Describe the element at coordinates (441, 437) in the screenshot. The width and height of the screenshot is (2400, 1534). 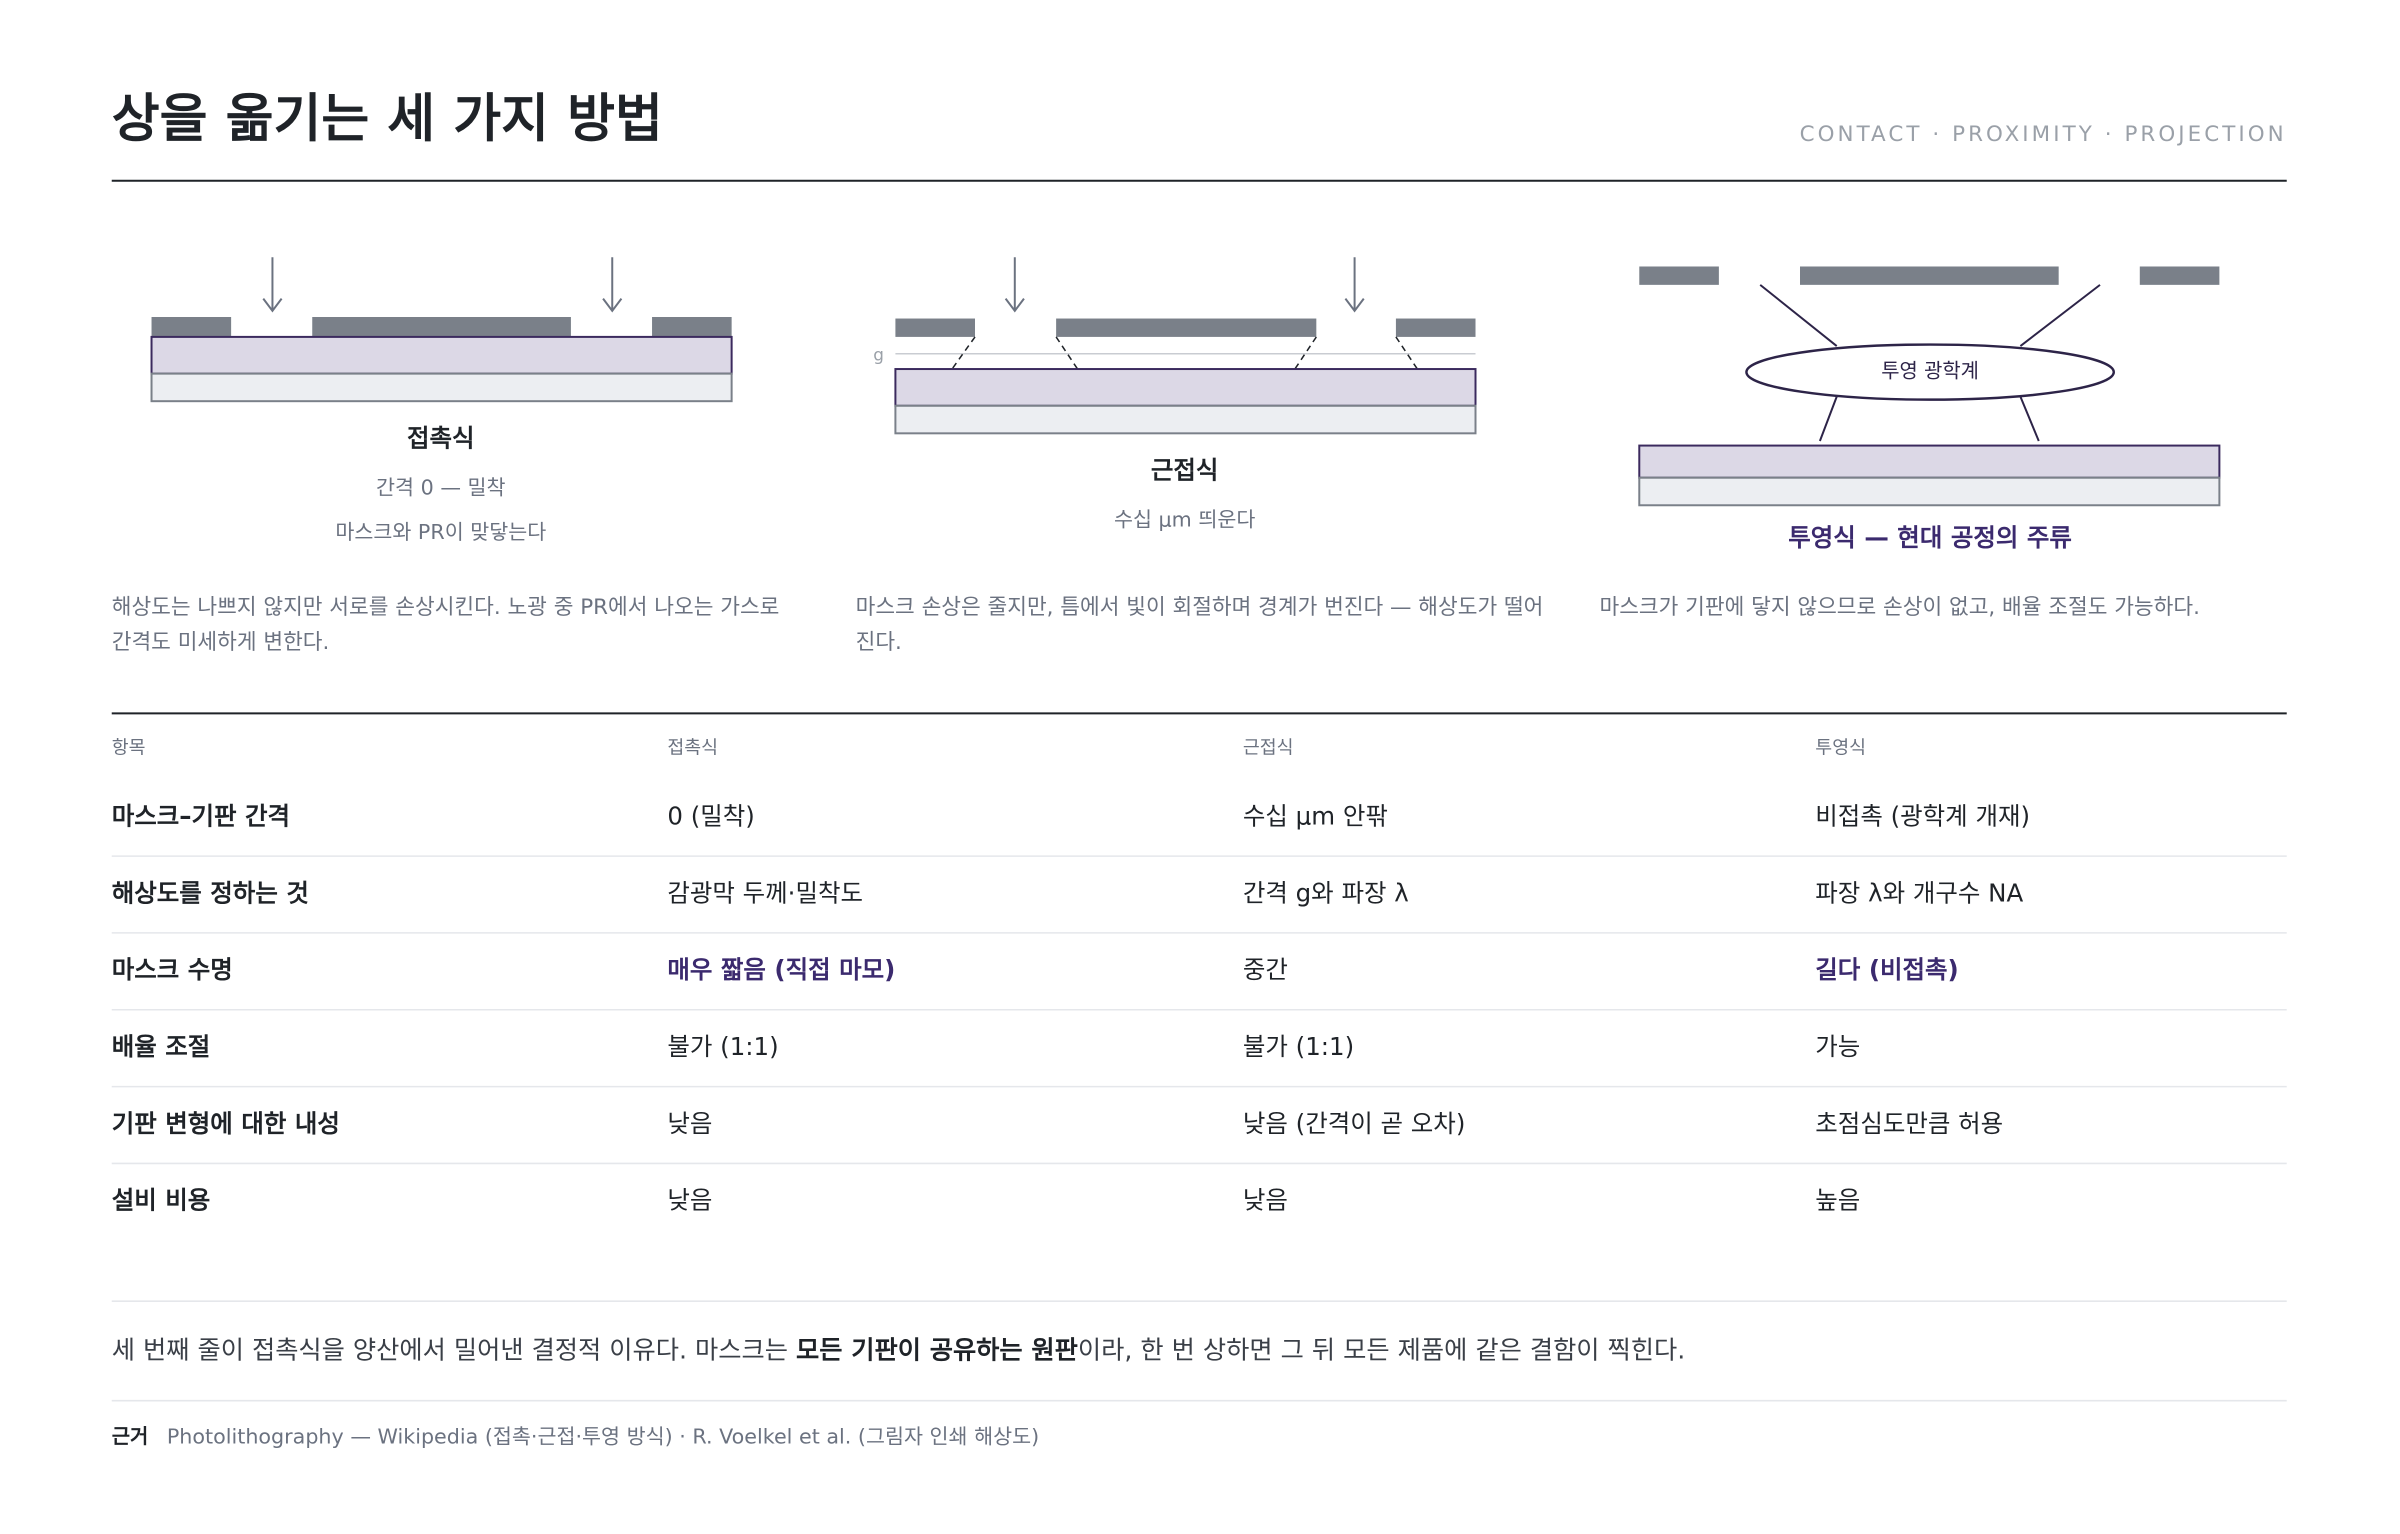
I see `method-name: 접촉식` at that location.